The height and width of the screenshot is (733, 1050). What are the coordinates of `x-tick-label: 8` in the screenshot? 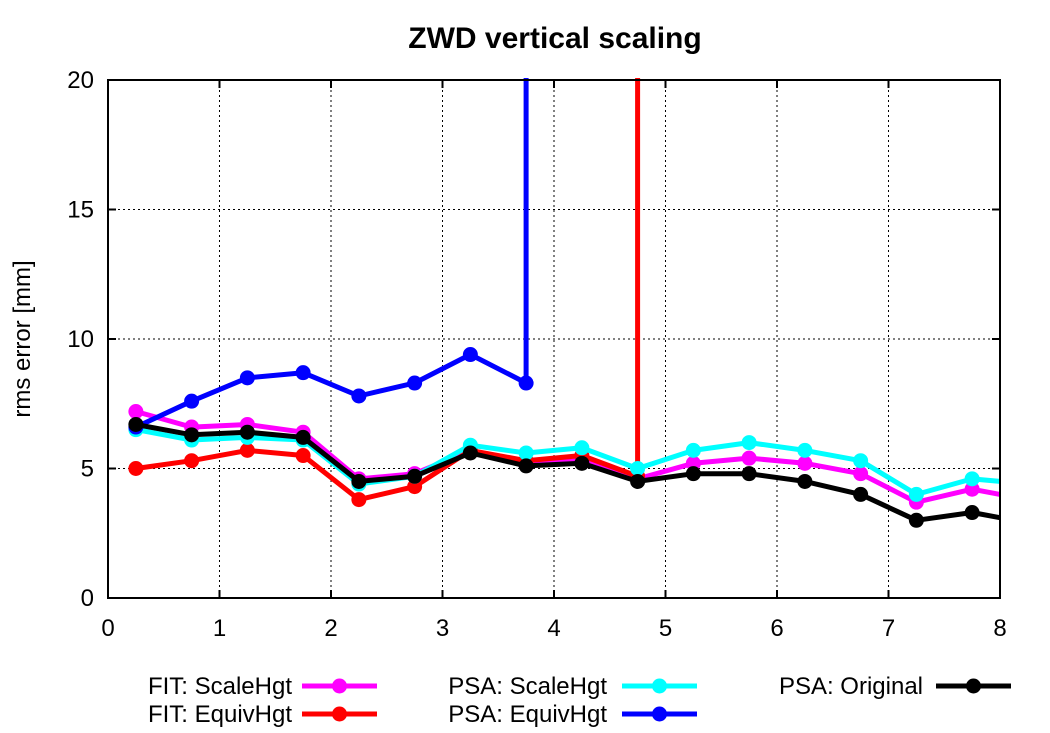 It's located at (999, 628).